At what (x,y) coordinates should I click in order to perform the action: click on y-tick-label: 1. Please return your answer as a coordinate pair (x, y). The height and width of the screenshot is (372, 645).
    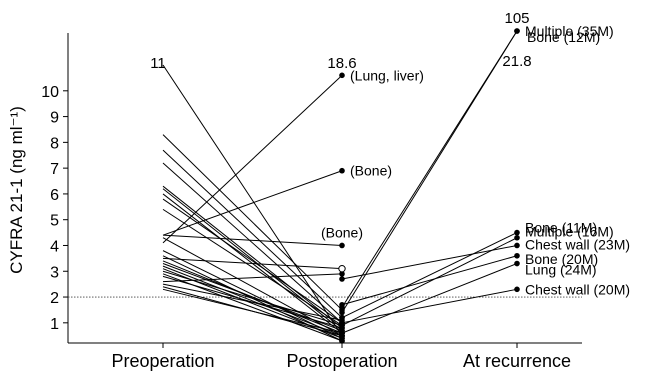
    Looking at the image, I should click on (54, 324).